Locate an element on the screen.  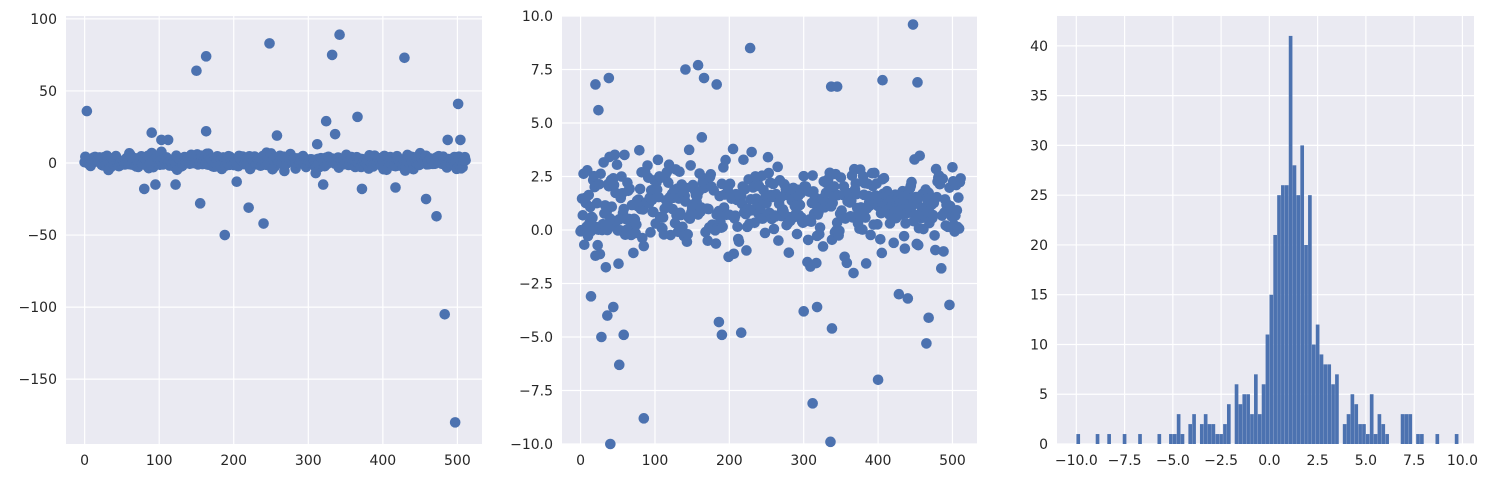
y-tick-label: 10.0 is located at coordinates (537, 17).